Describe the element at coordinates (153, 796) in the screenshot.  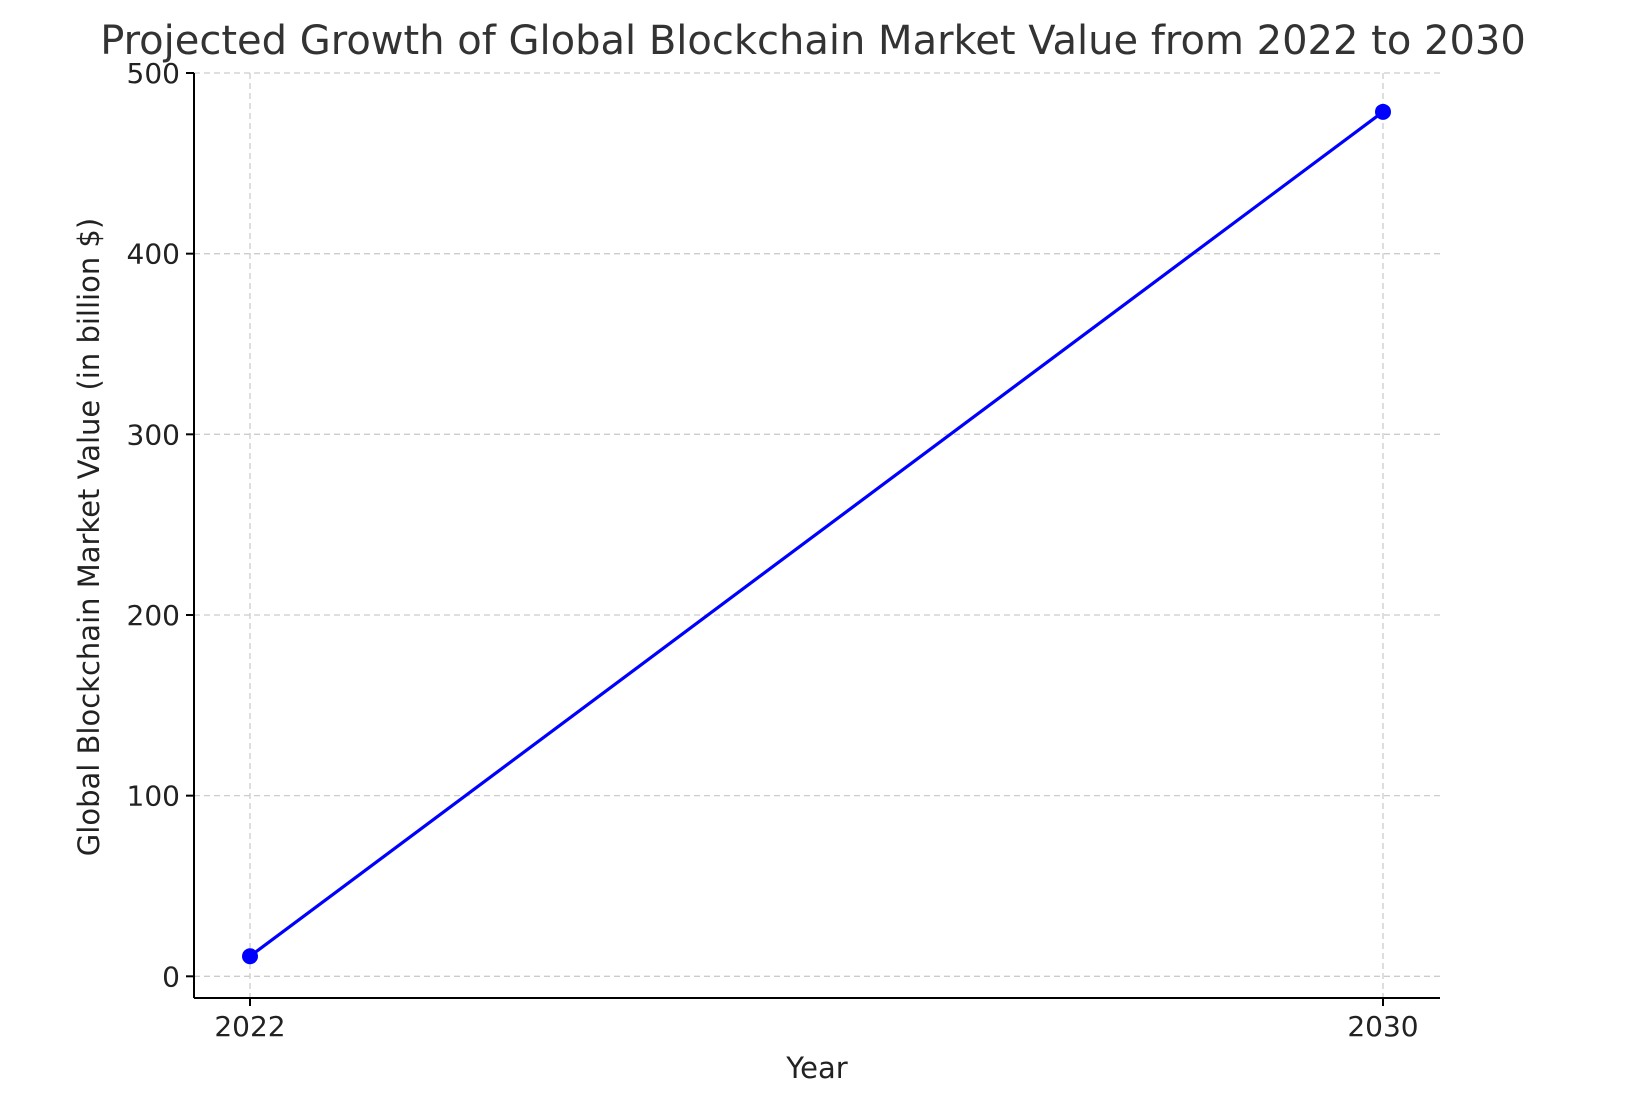
I see `y-tick-label: 100` at that location.